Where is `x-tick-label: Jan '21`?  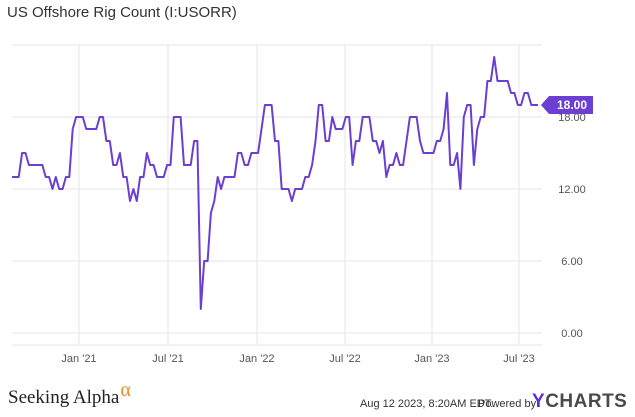
x-tick-label: Jan '21 is located at coordinates (78, 359).